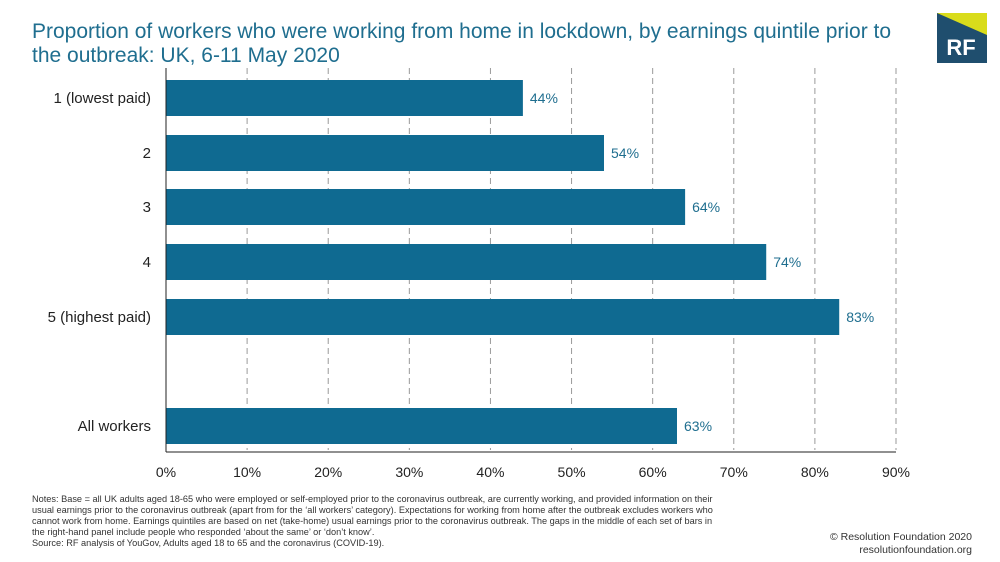 The height and width of the screenshot is (562, 1000). What do you see at coordinates (147, 153) in the screenshot?
I see `category-label: 2` at bounding box center [147, 153].